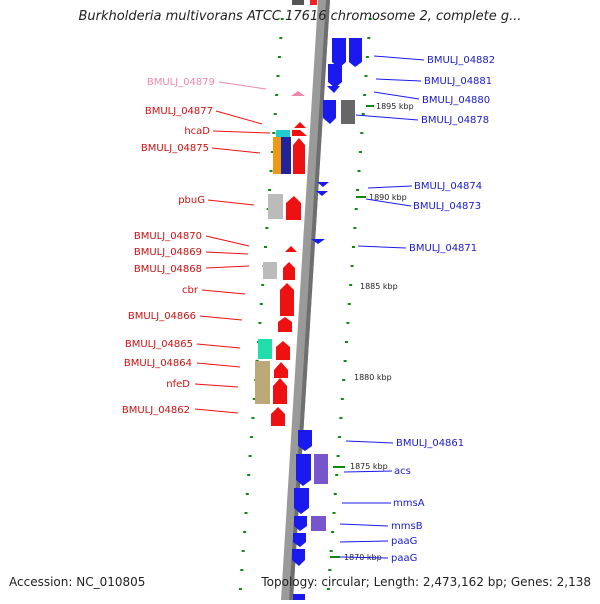  What do you see at coordinates (162, 316) in the screenshot?
I see `gene-label-BMULJ_04866: BMULJ_04866` at bounding box center [162, 316].